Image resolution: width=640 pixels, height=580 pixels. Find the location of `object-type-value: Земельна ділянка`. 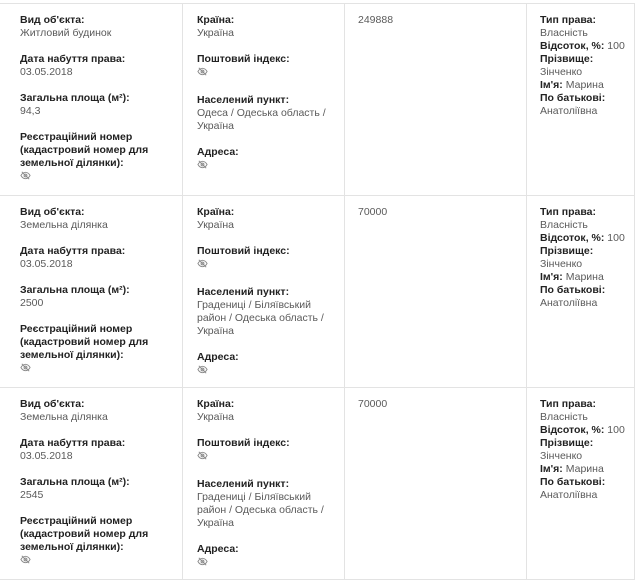

object-type-value: Земельна ділянка is located at coordinates (64, 225).